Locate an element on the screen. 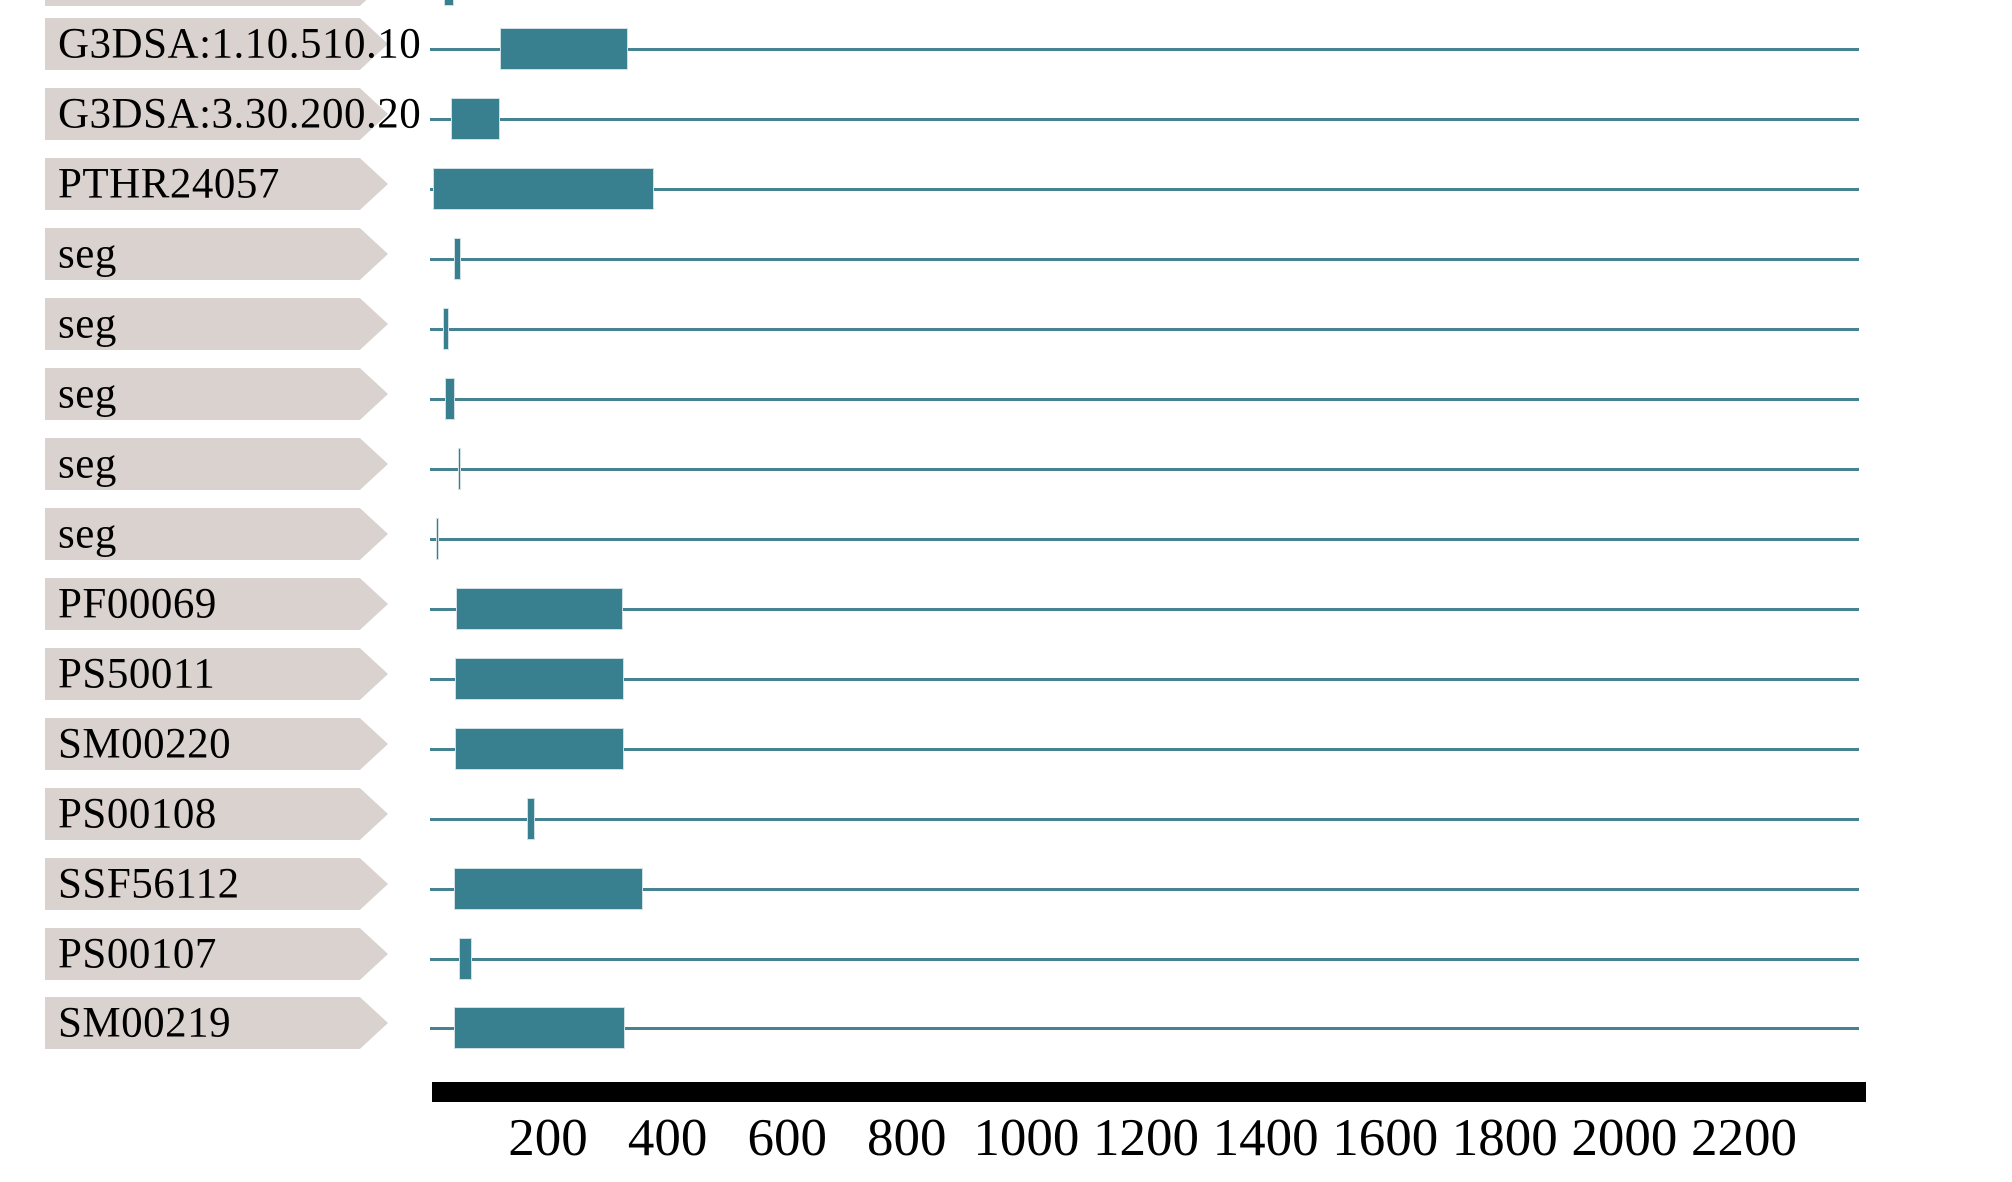  annotation-label: SM00220 is located at coordinates (145, 744).